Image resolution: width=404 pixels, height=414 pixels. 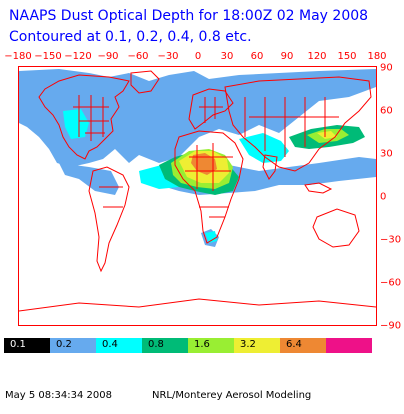 I want to click on lat-tick-label: −90, so click(x=391, y=326).